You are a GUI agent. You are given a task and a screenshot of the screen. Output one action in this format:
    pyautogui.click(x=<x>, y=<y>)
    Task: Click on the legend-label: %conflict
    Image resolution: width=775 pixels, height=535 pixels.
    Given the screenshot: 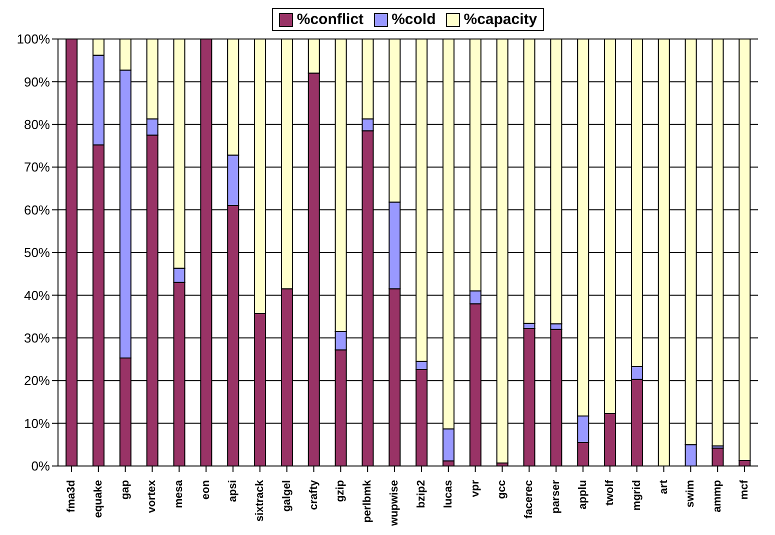 What is the action you would take?
    pyautogui.click(x=330, y=19)
    